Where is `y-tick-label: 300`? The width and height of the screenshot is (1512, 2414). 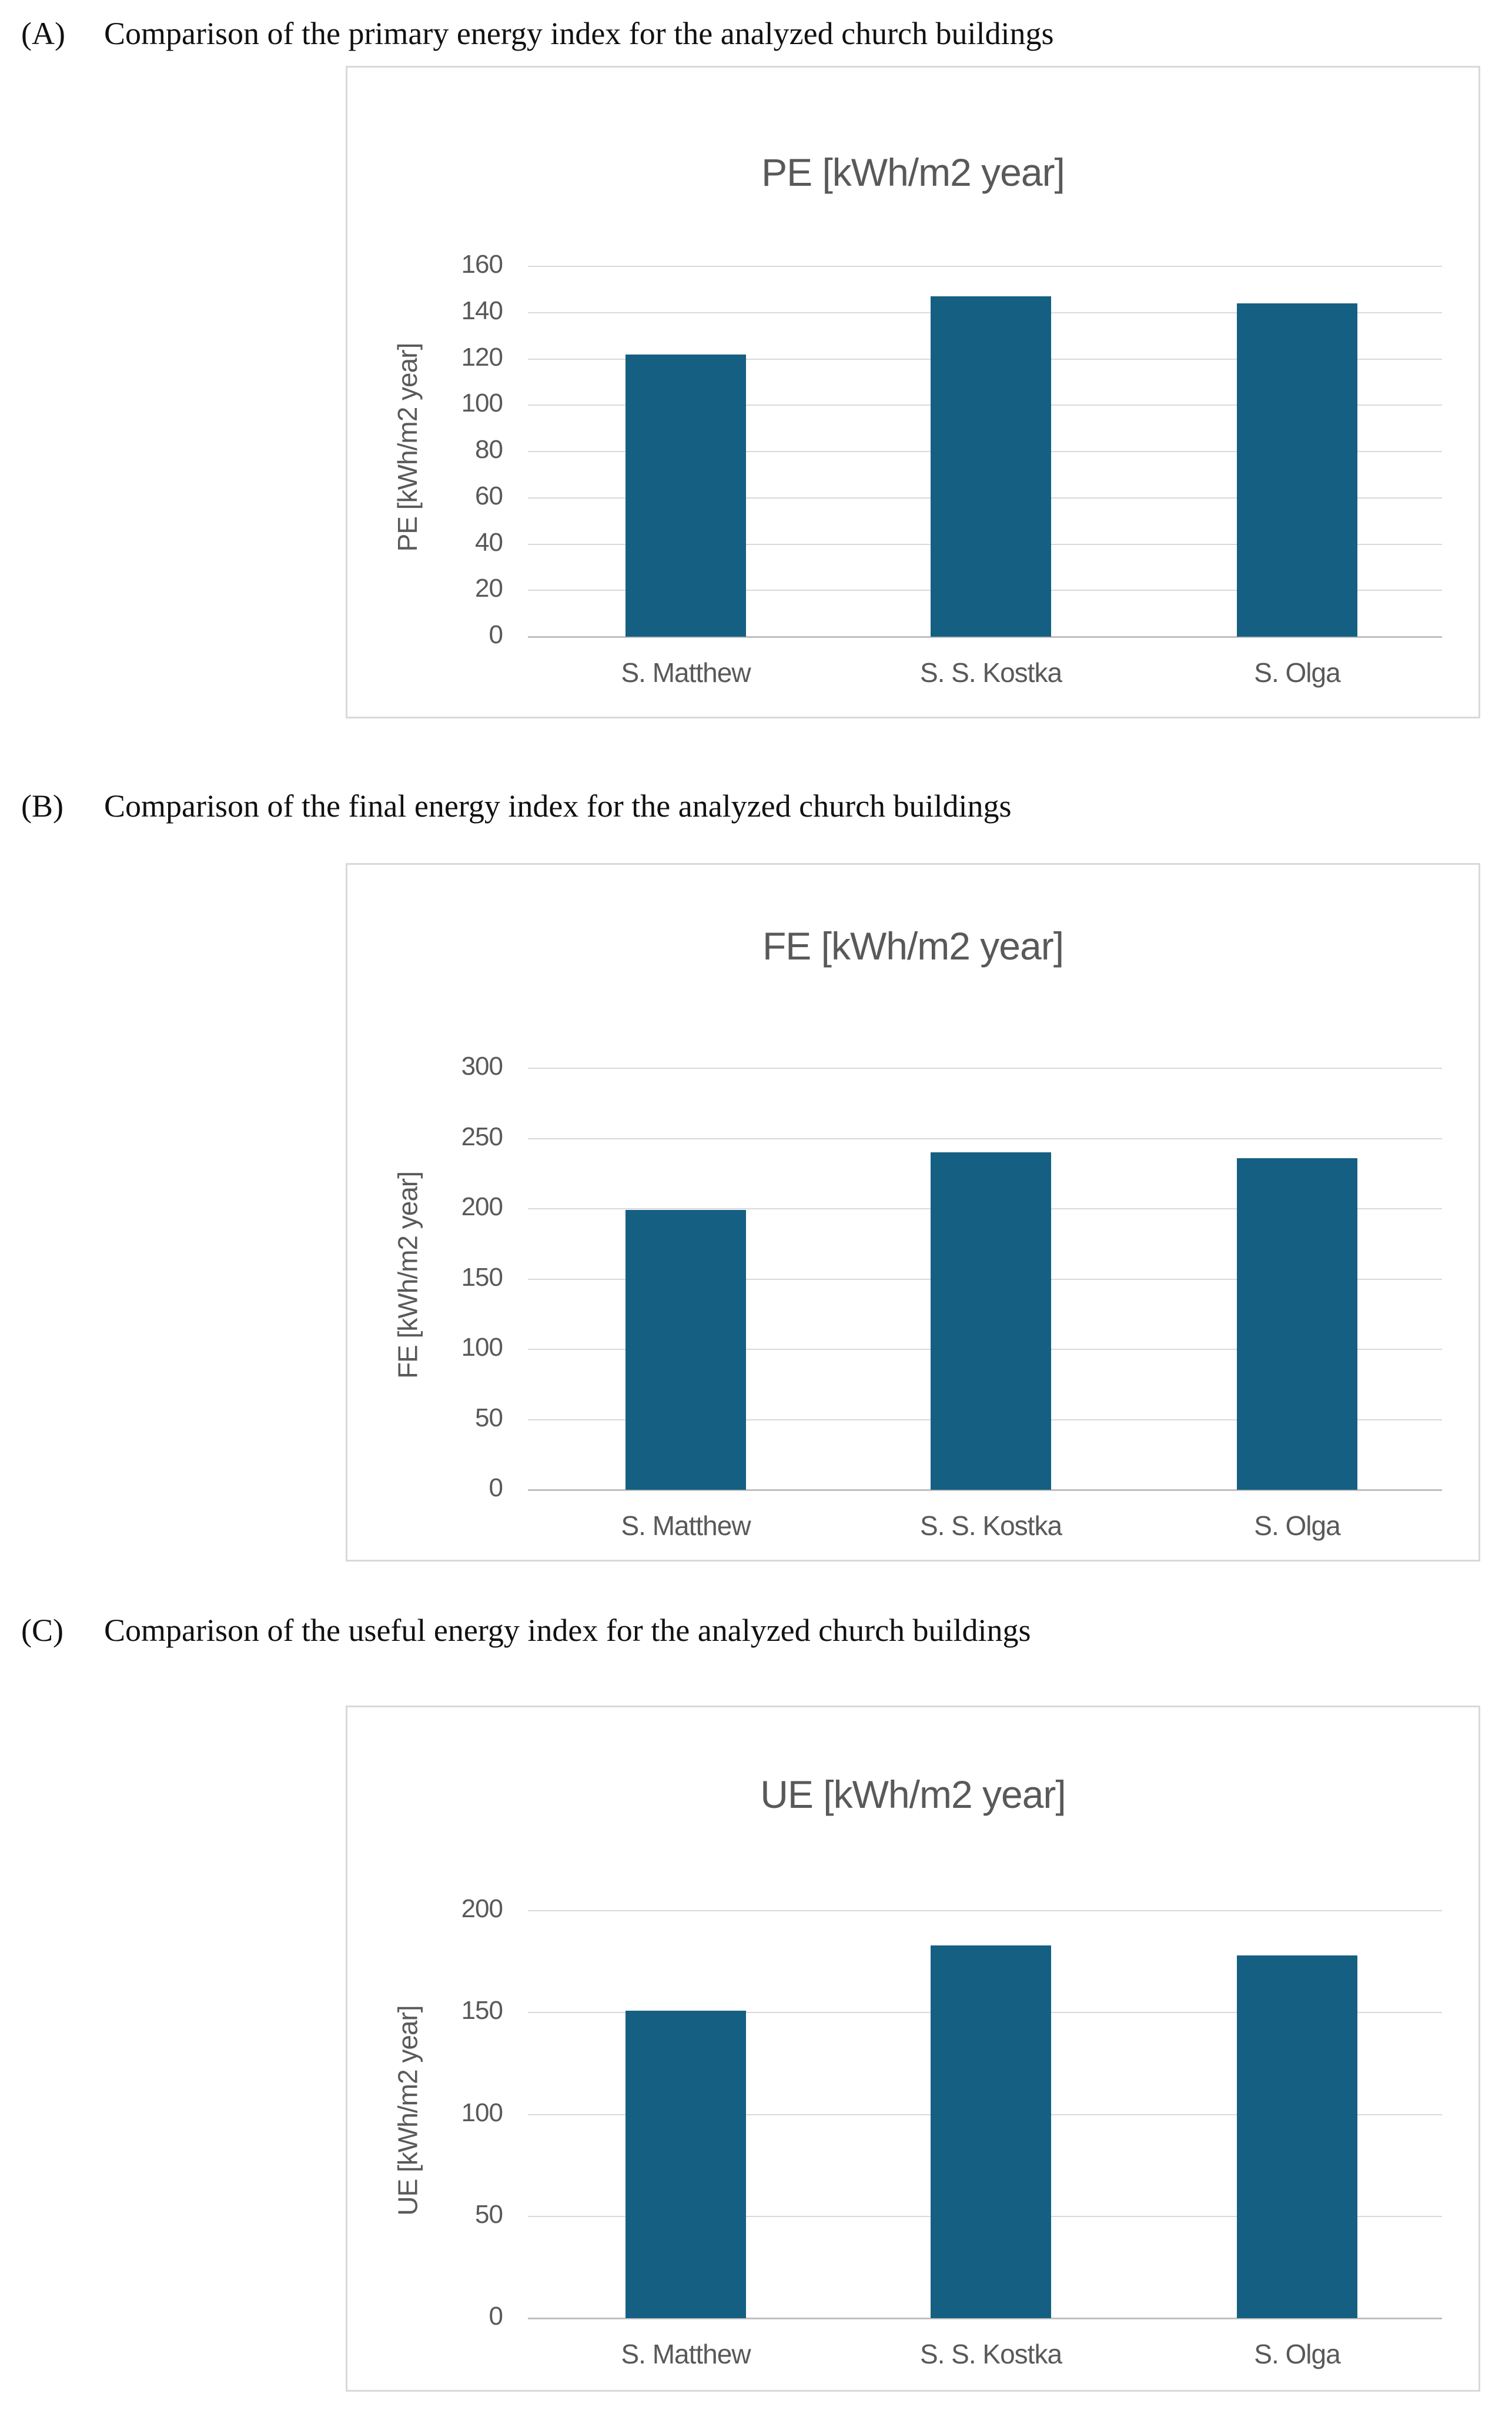
y-tick-label: 300 is located at coordinates (482, 1066).